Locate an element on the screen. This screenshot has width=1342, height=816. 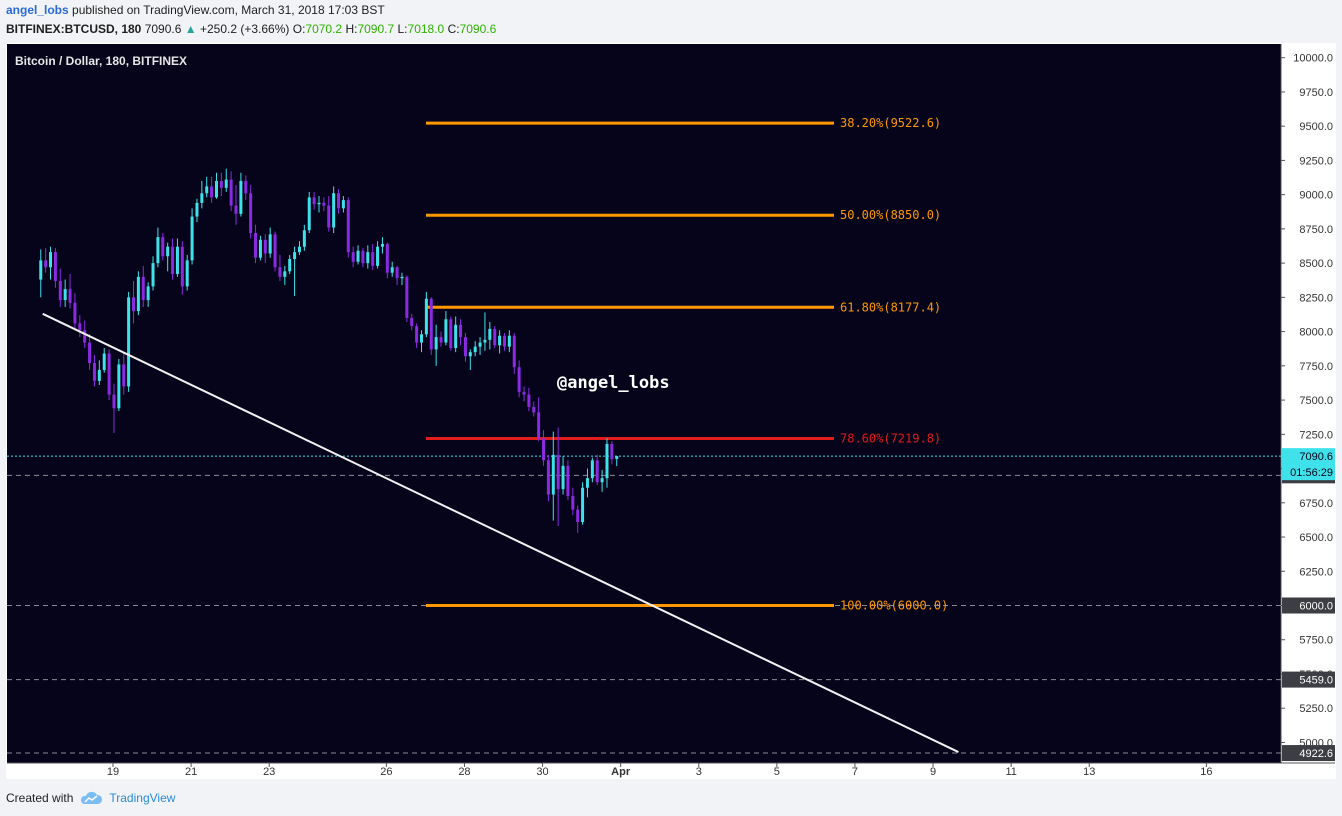
price-axis is located at coordinates (1308, 403).